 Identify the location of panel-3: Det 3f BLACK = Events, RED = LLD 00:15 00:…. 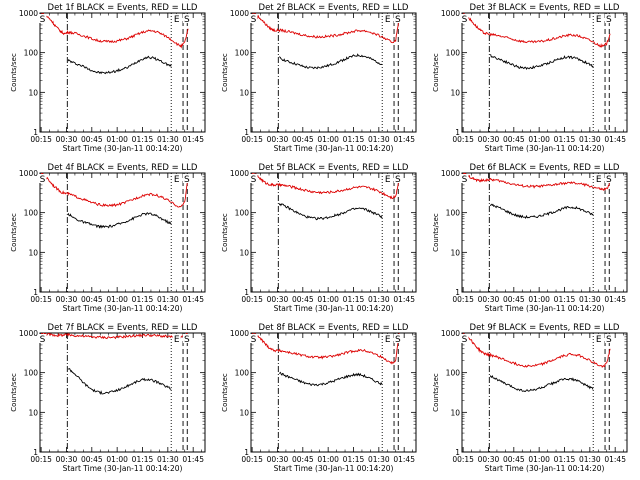
(530, 78).